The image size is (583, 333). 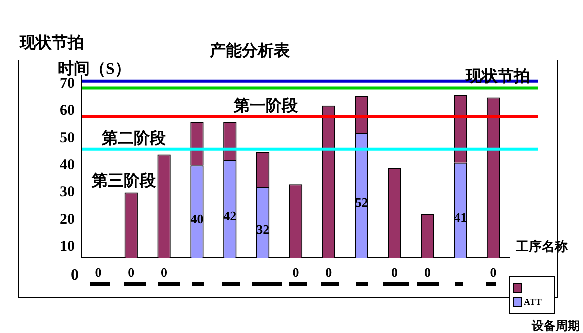 I want to click on text: 现状节拍, so click(x=51, y=43).